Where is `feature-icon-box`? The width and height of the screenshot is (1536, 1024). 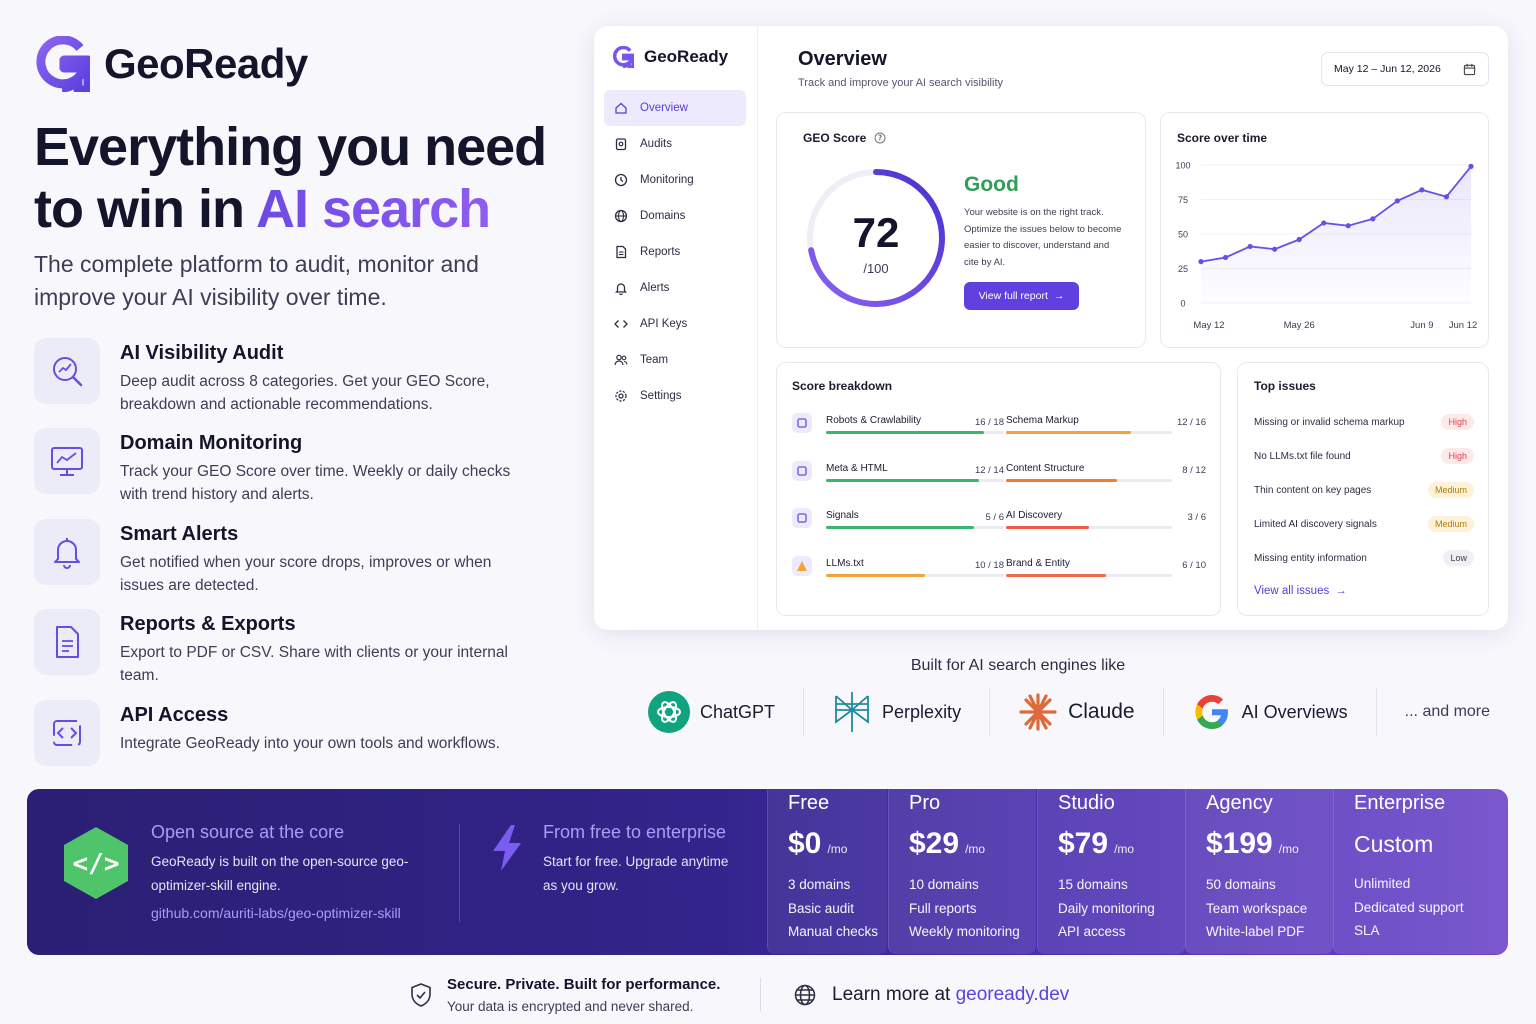
feature-icon-box is located at coordinates (67, 733).